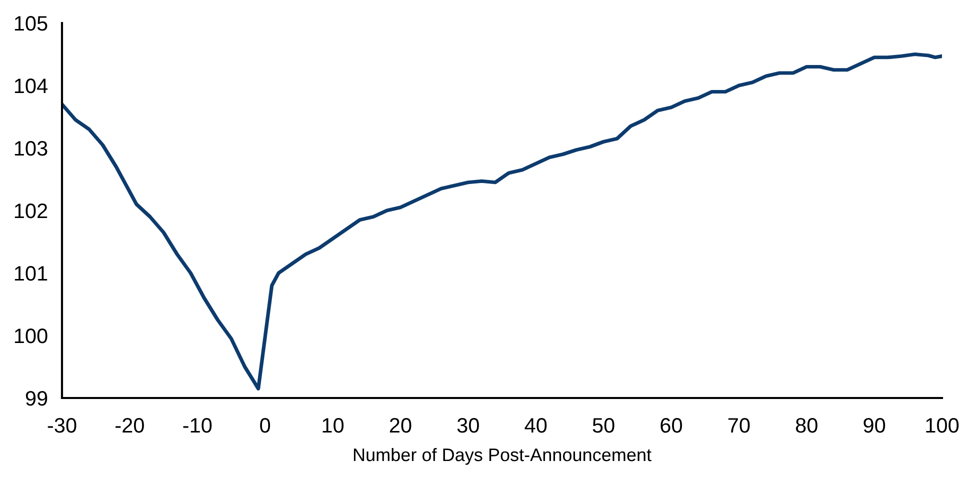  I want to click on y-tick-label: 103, so click(31, 148).